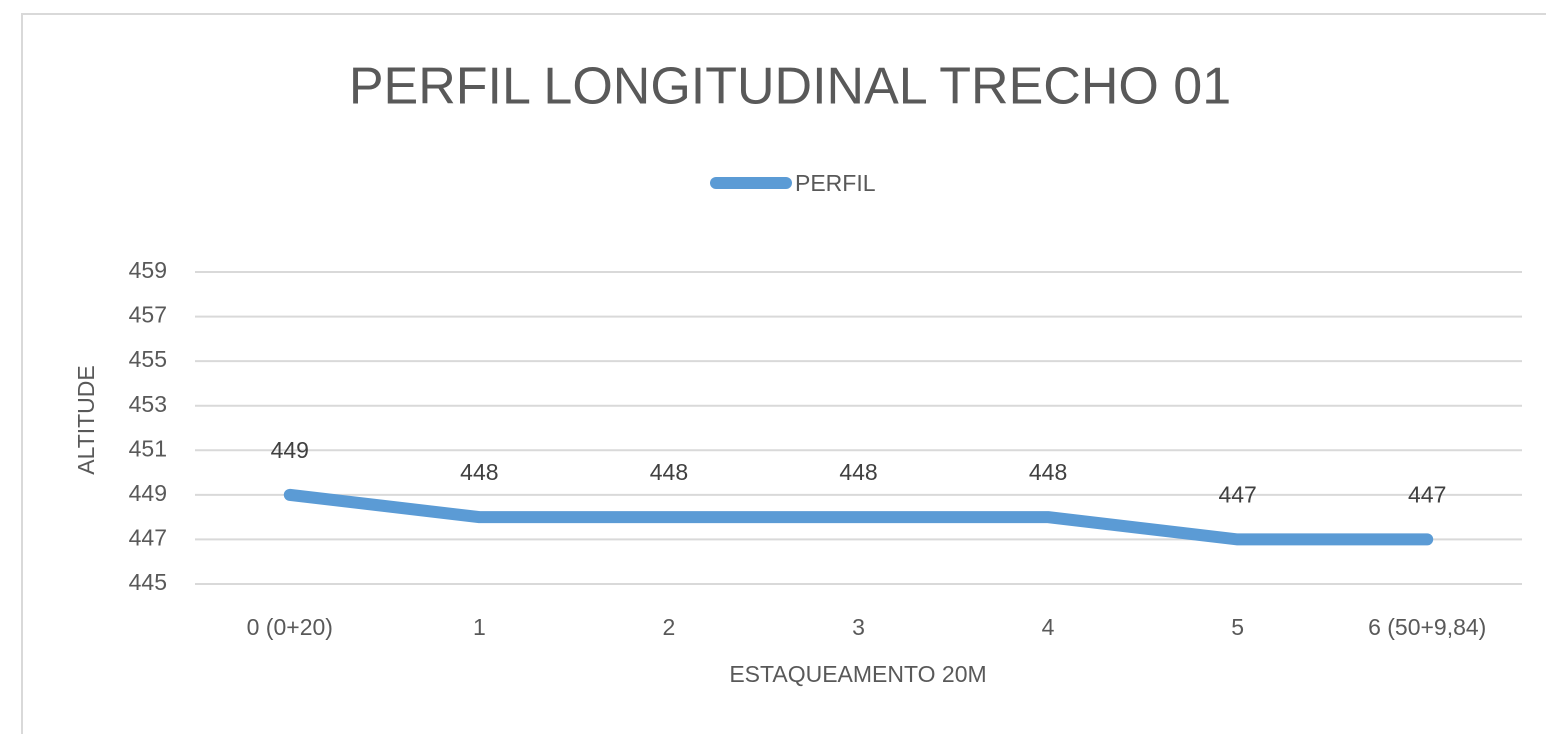 The width and height of the screenshot is (1546, 734). Describe the element at coordinates (148, 359) in the screenshot. I see `y-tick-label: 455` at that location.